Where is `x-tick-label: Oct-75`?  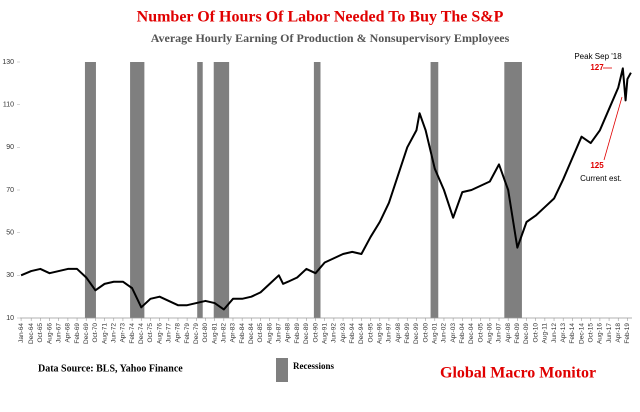 x-tick-label: Oct-75 is located at coordinates (150, 333).